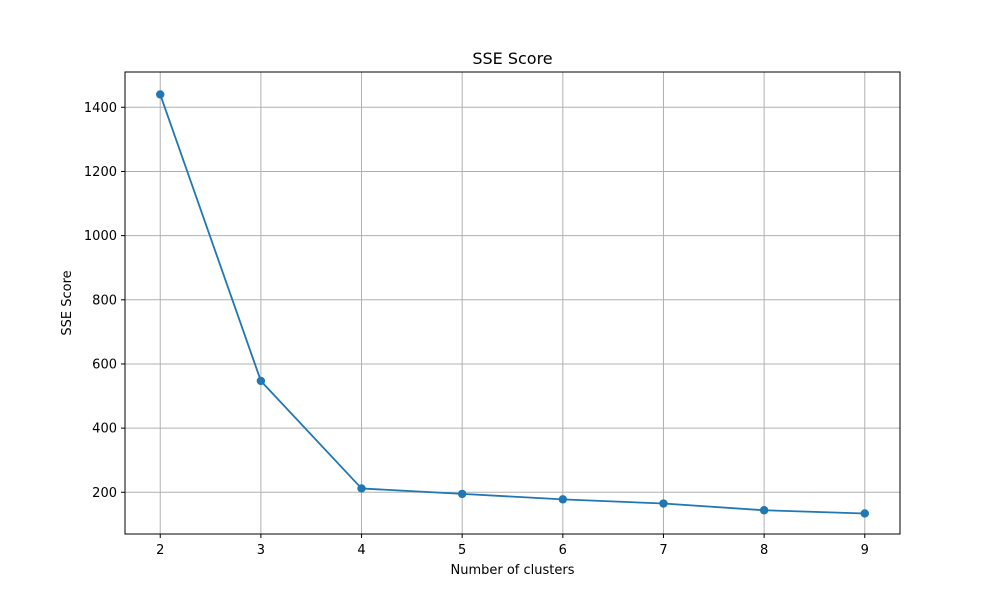 The image size is (1000, 600). Describe the element at coordinates (512, 58) in the screenshot. I see `chart-title: SSE Score` at that location.